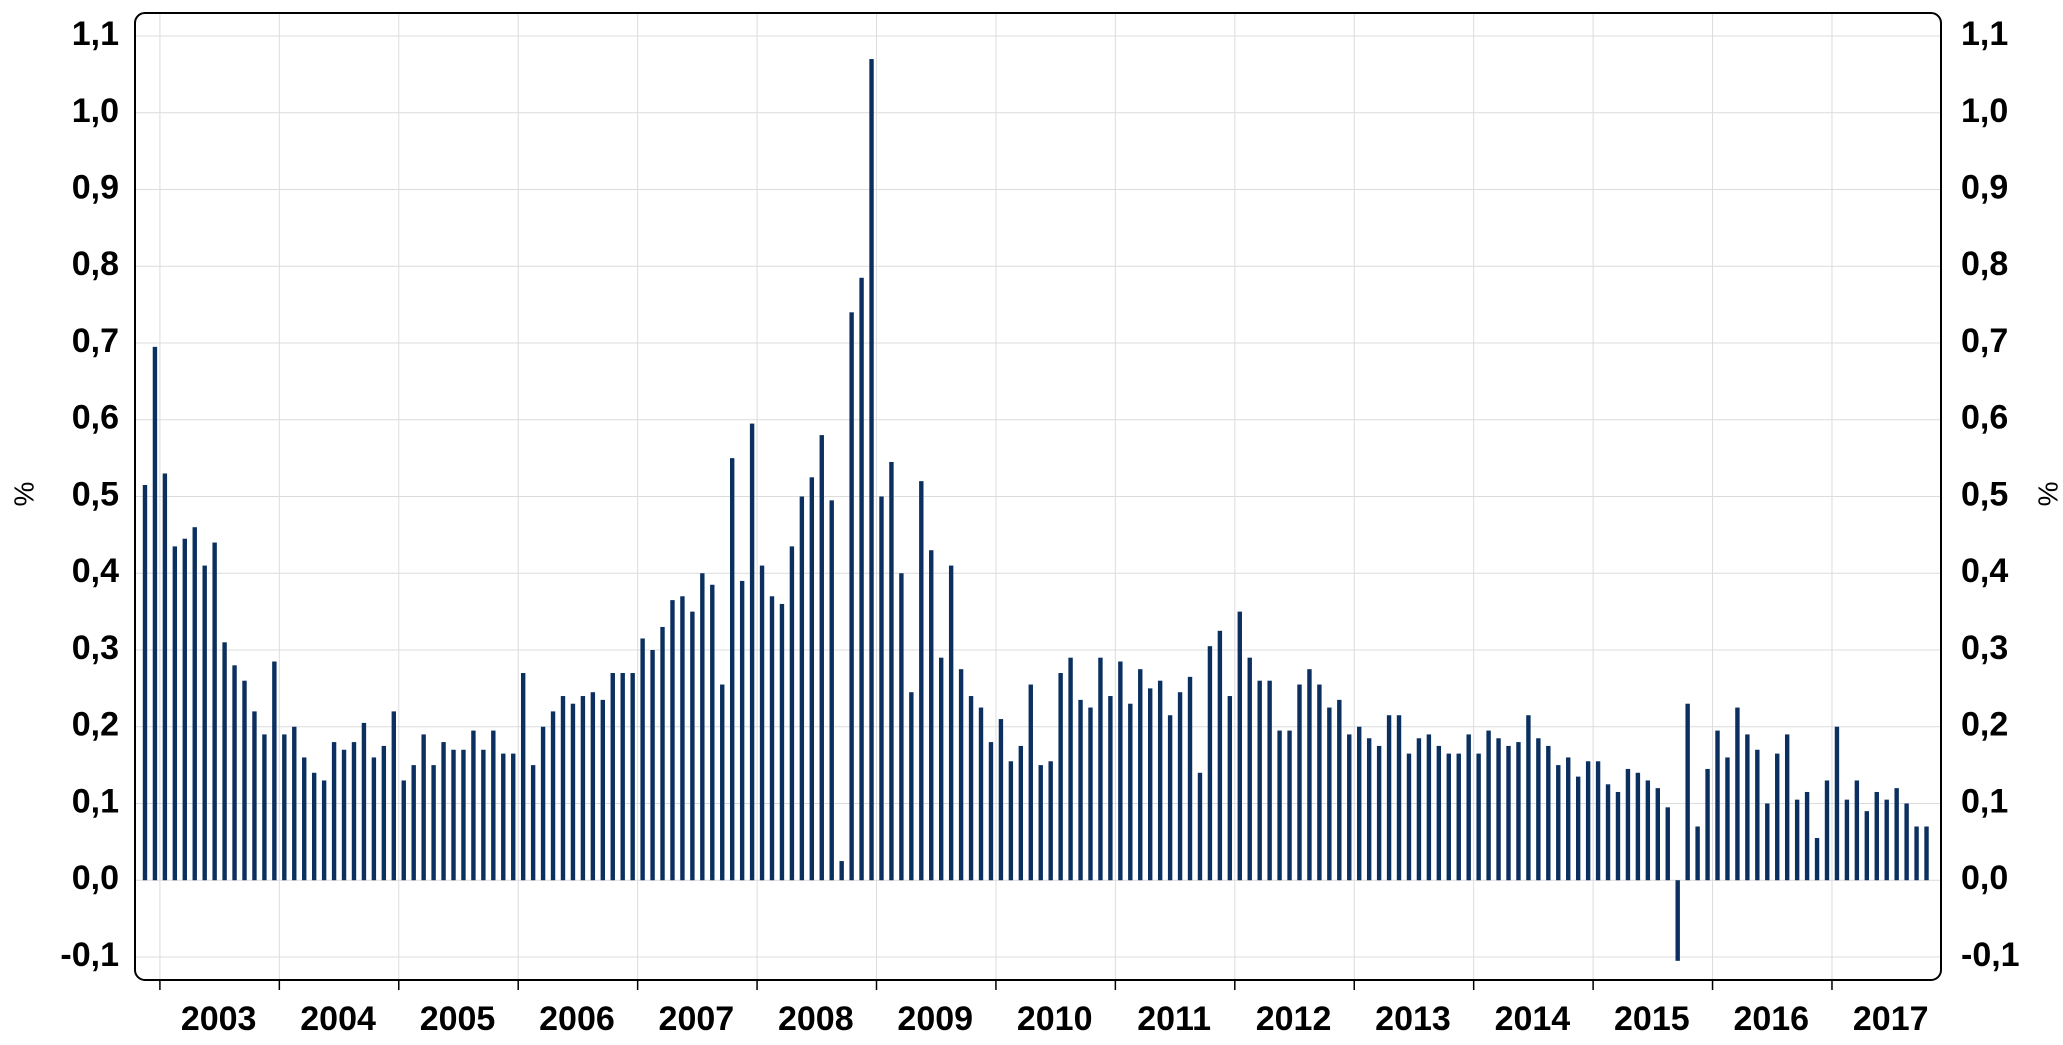 This screenshot has width=2063, height=1045. Describe the element at coordinates (935, 1019) in the screenshot. I see `x-tick-label: 2009` at that location.